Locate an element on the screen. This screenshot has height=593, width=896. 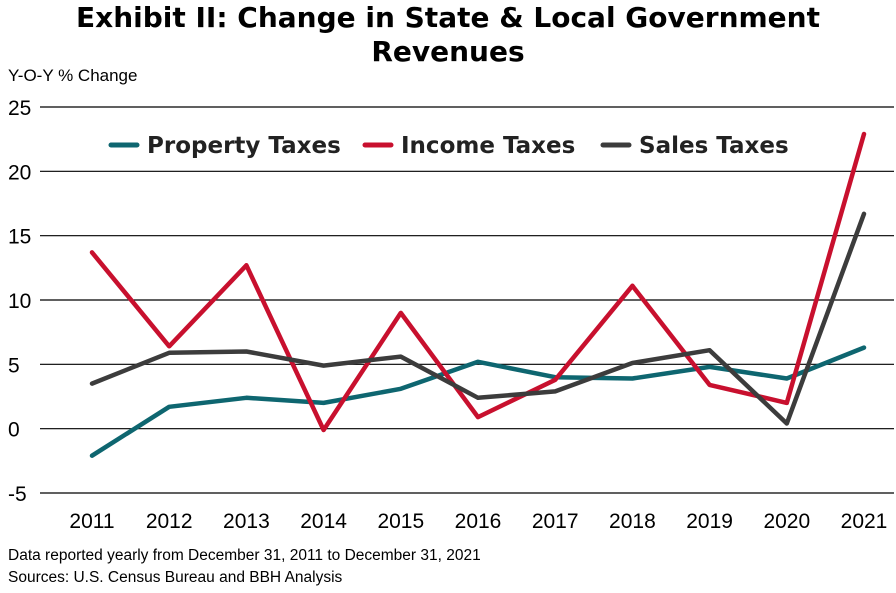
y-tick-labels: -5 0 5 10 15 20 25 is located at coordinates (19, 301).